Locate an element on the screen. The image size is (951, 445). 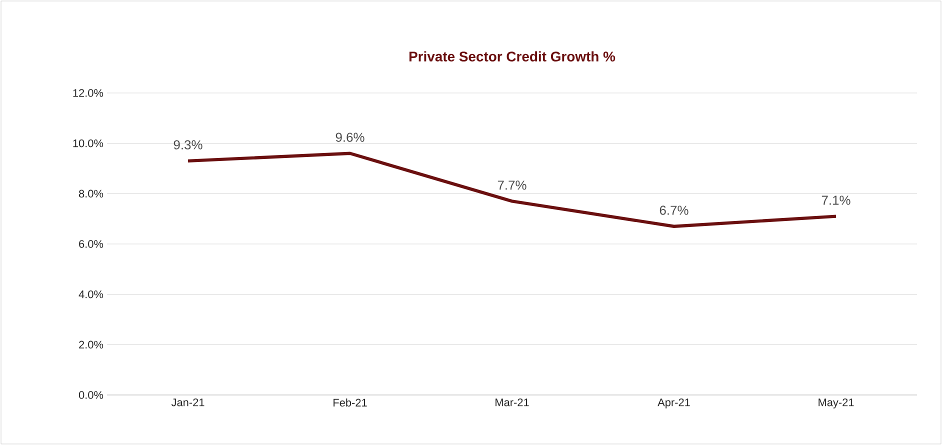
x-tick-label: Apr-21 is located at coordinates (674, 403).